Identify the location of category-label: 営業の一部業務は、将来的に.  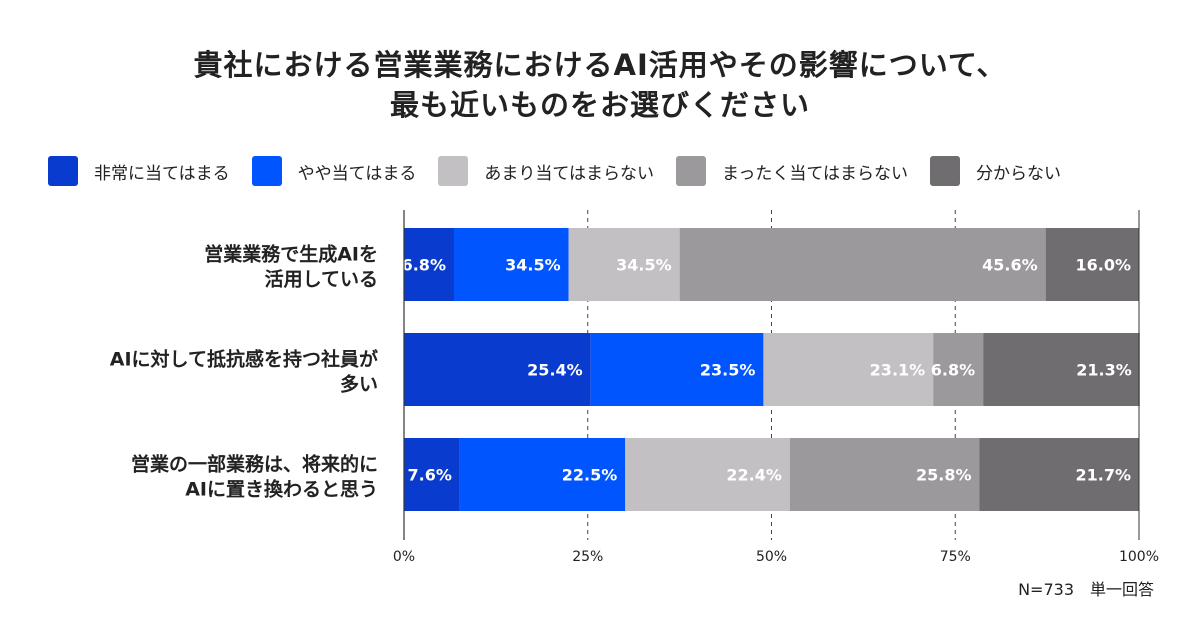
(254, 464).